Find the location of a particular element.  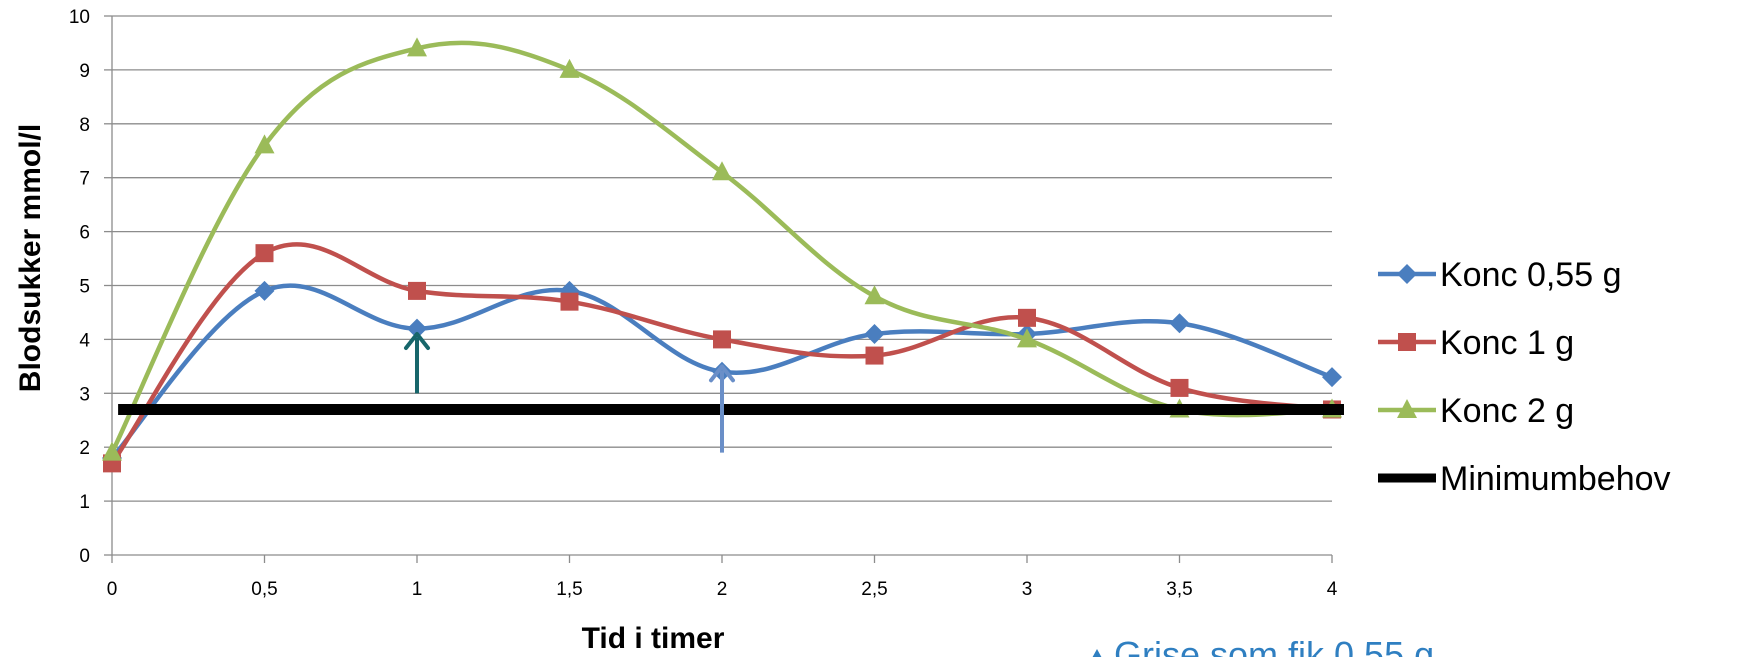

annotations is located at coordinates (569, 392).